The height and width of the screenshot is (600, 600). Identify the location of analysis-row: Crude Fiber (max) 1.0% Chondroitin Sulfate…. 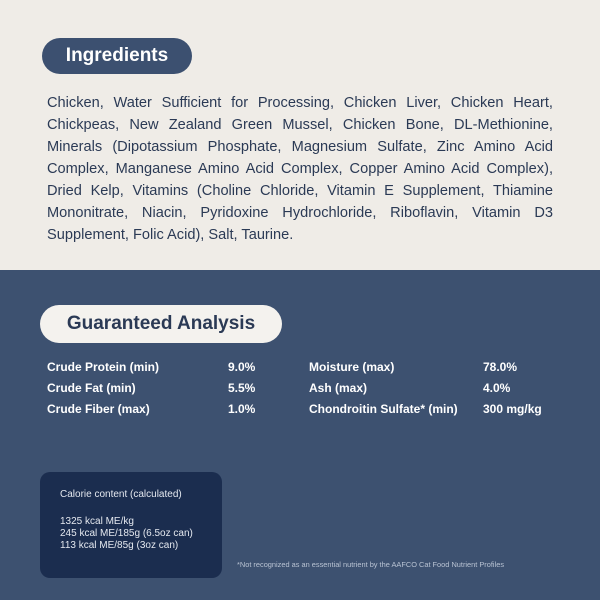
(307, 412).